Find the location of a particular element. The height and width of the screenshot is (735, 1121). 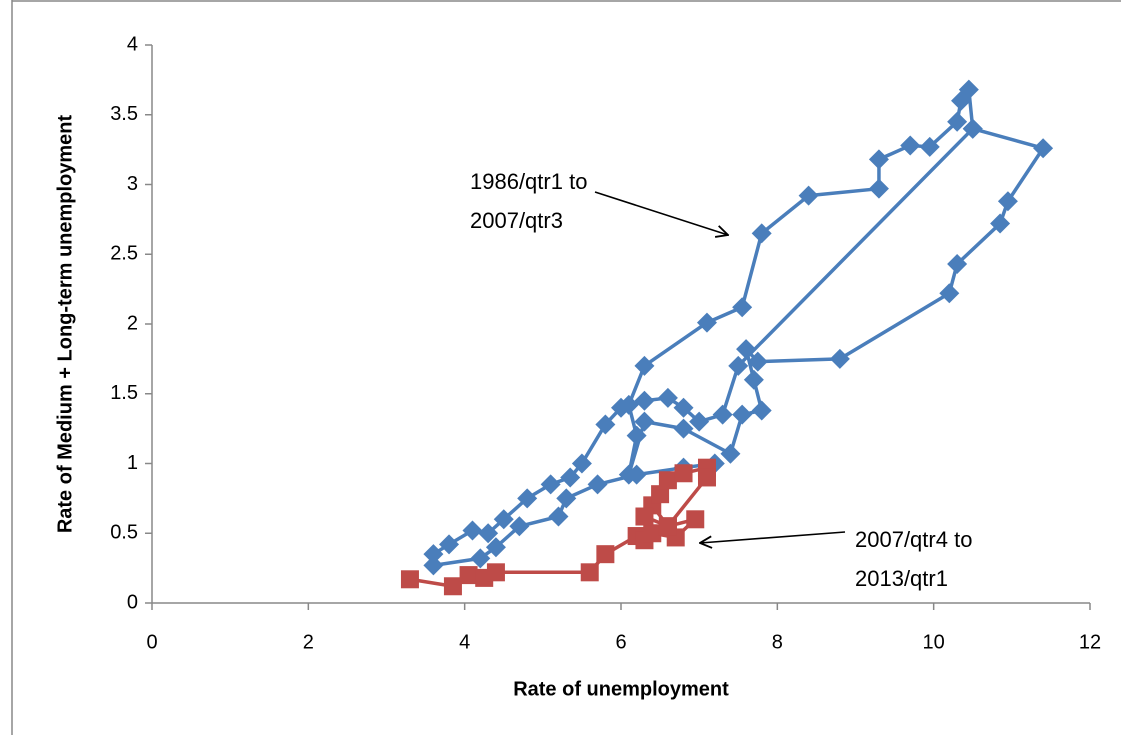

x-tick-label: 4 is located at coordinates (464, 642).